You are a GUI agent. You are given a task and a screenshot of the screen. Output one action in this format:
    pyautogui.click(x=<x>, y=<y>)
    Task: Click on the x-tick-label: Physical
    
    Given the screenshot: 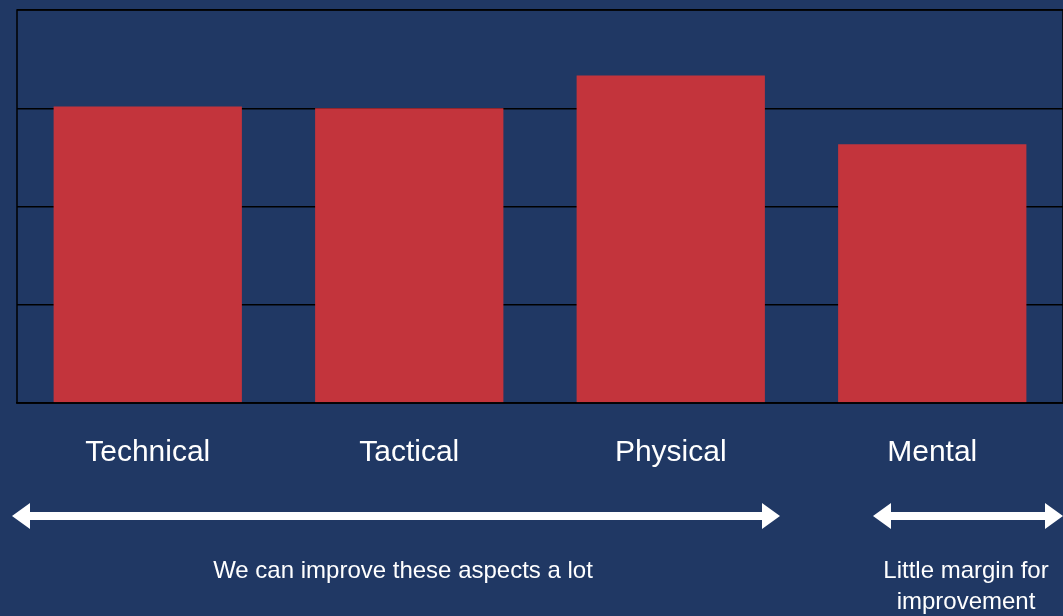 What is the action you would take?
    pyautogui.click(x=670, y=451)
    